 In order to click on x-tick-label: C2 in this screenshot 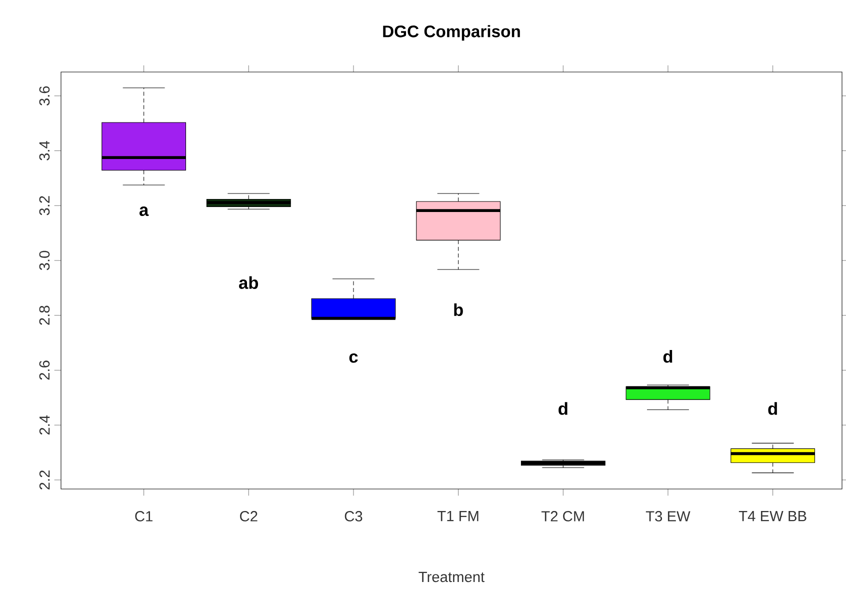, I will do `click(249, 516)`.